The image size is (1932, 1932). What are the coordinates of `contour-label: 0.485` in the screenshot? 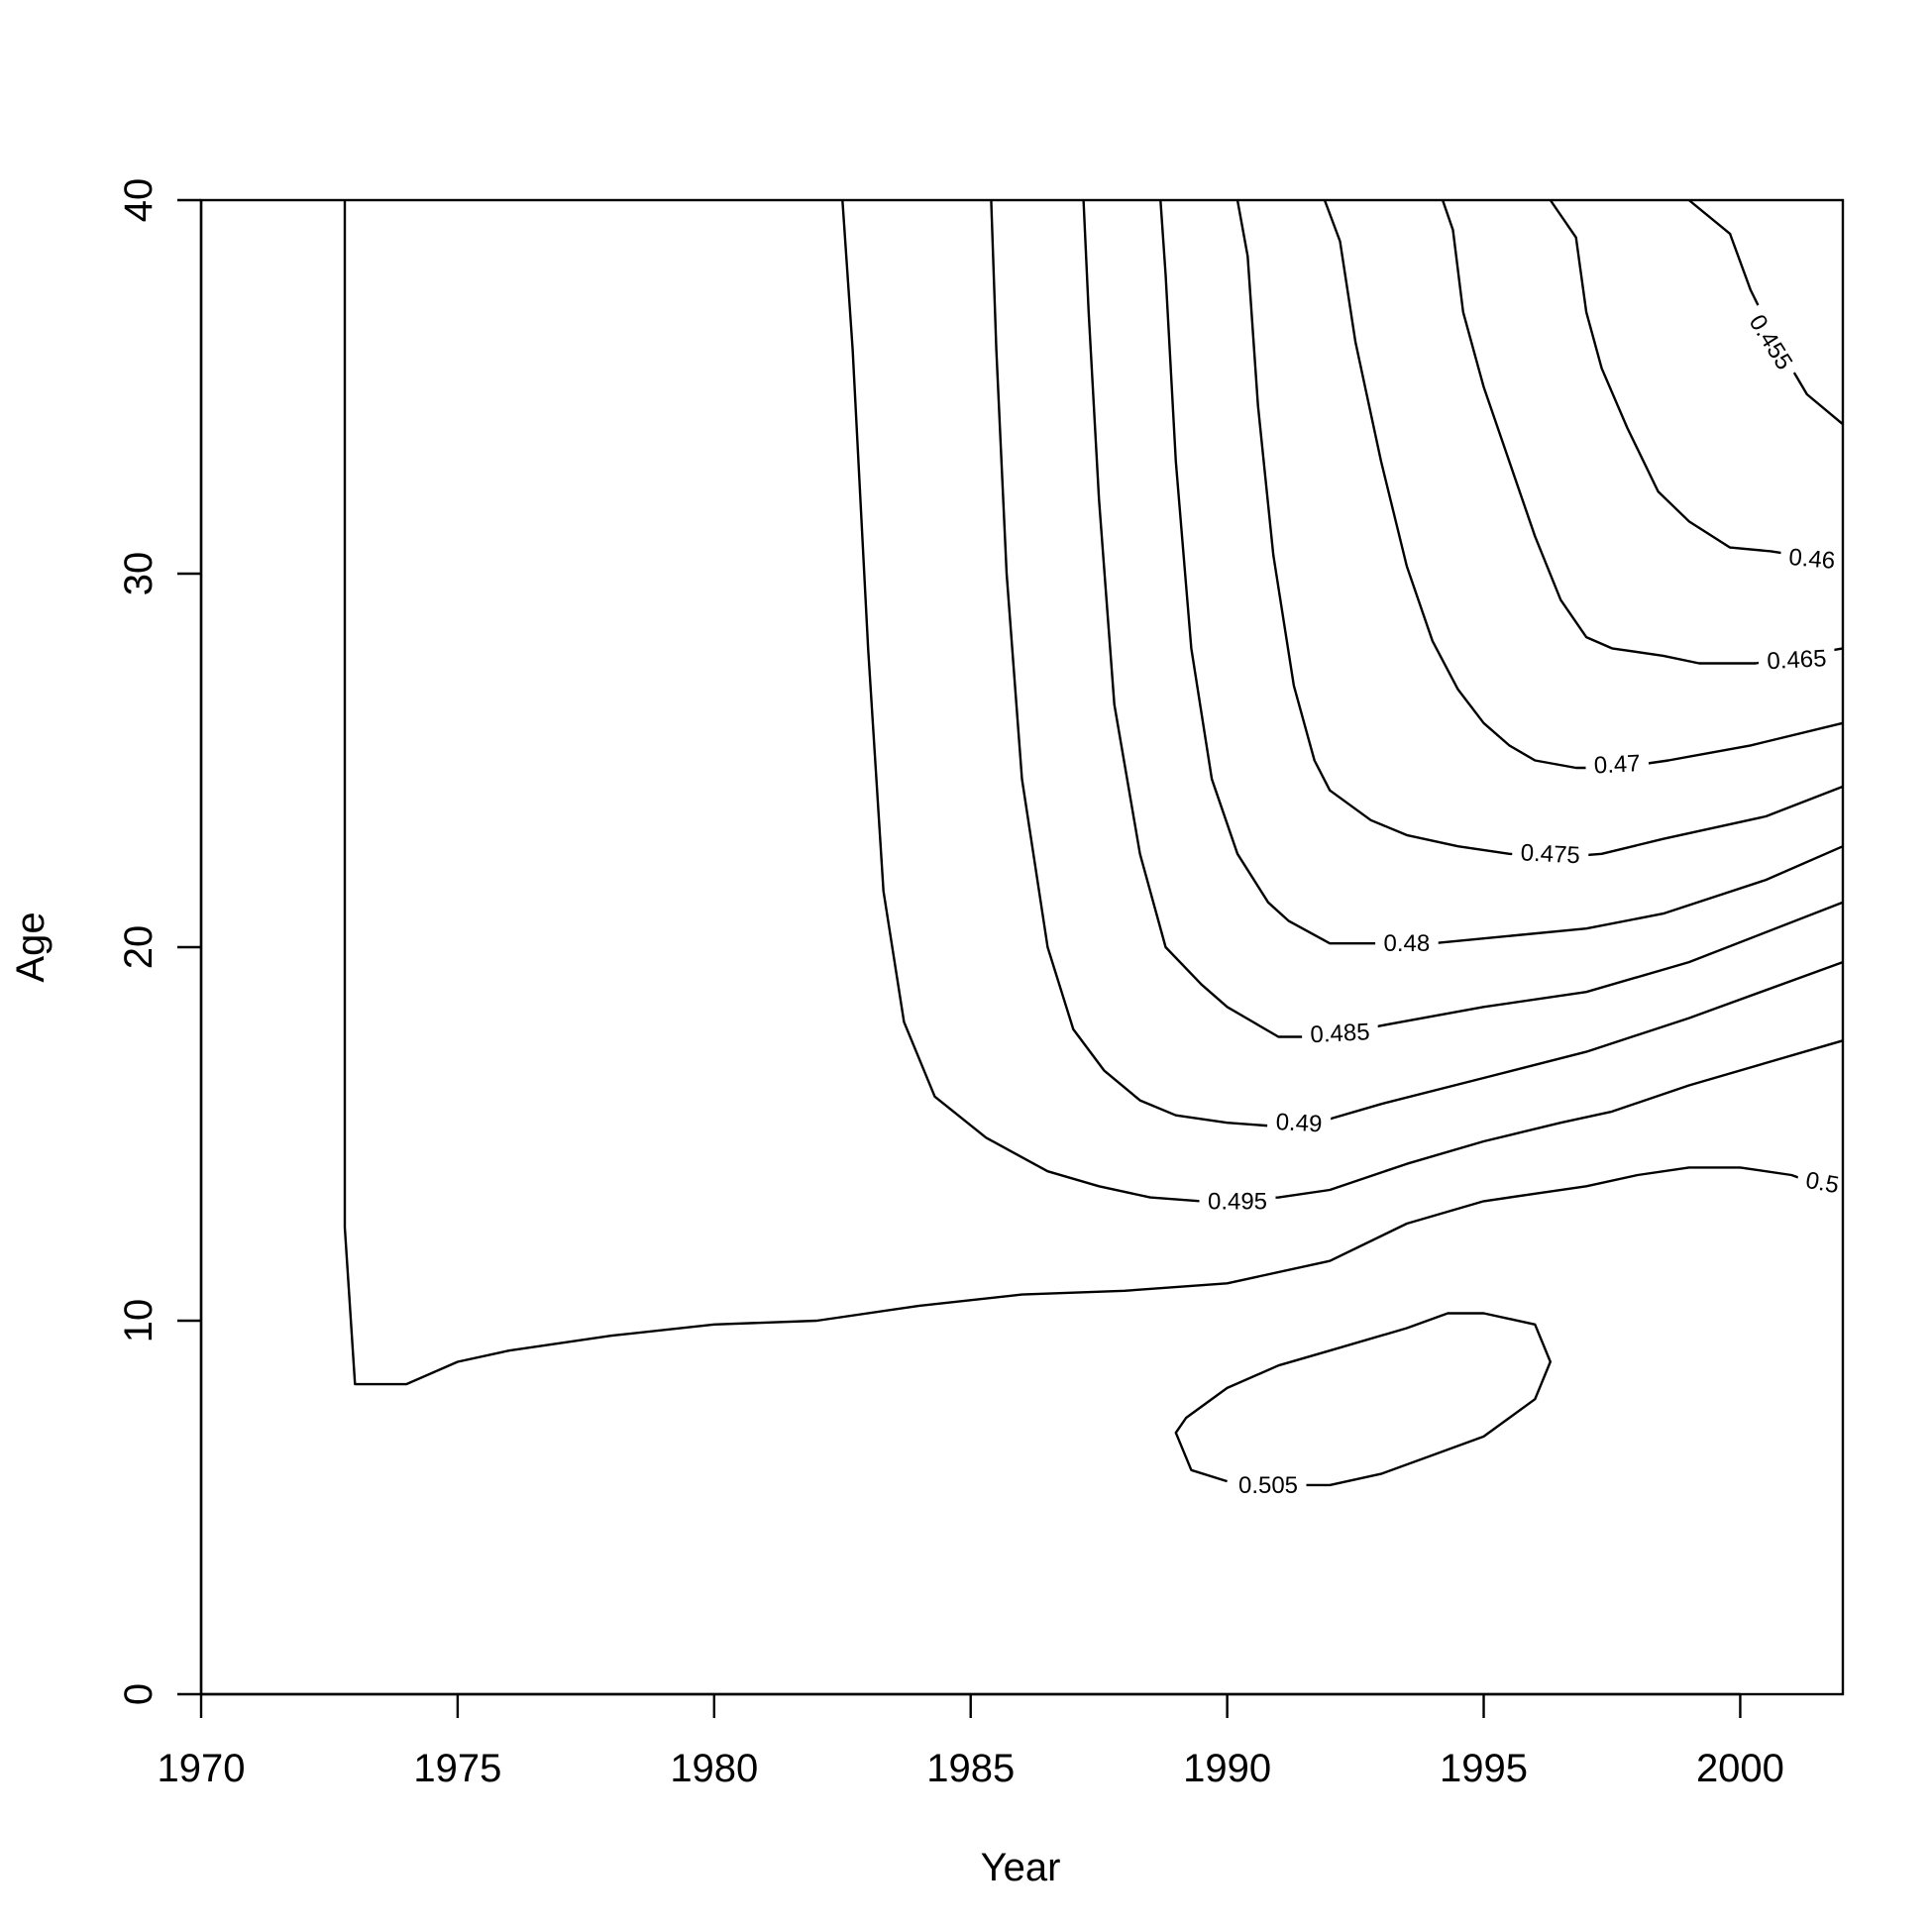 It's located at (1340, 1033).